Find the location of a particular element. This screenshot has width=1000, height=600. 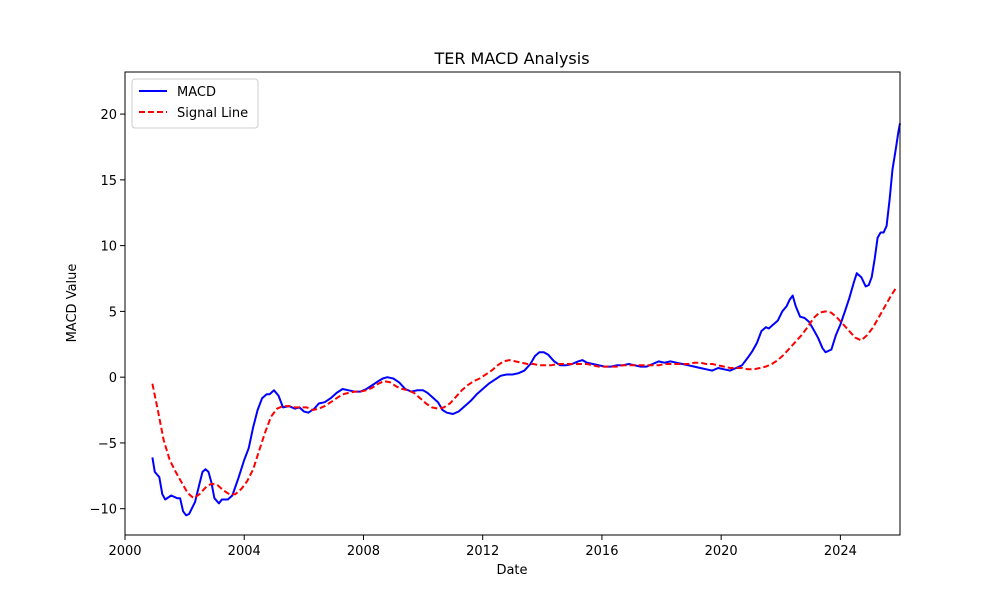

x-tick-label: 2020 is located at coordinates (721, 551).